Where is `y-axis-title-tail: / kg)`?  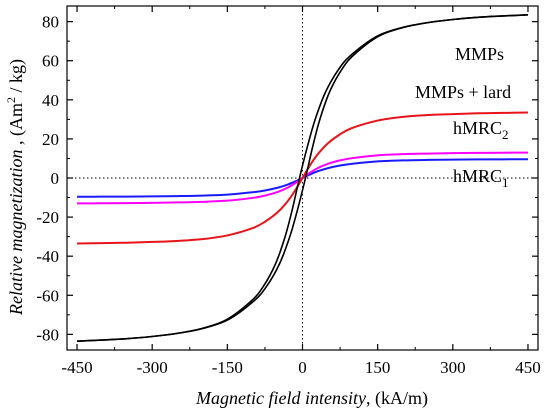
y-axis-title-tail: / kg) is located at coordinates (16, 78).